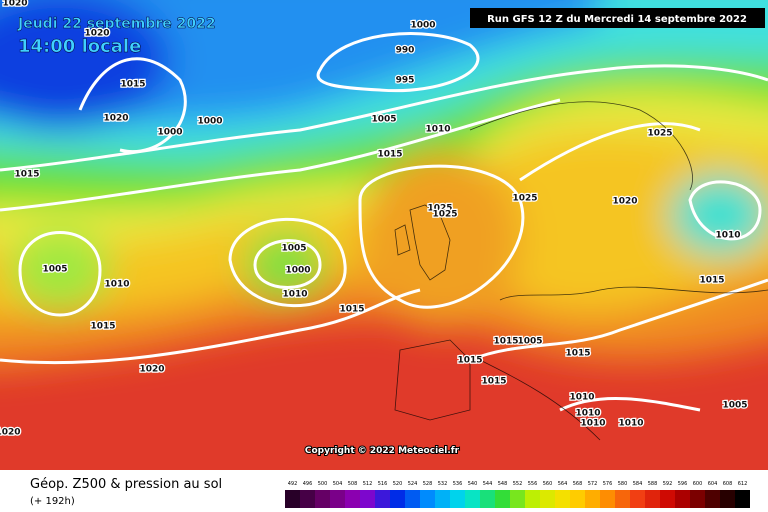 Image resolution: width=768 pixels, height=512 pixels. Describe the element at coordinates (593, 484) in the screenshot. I see `scale-label: 572` at that location.